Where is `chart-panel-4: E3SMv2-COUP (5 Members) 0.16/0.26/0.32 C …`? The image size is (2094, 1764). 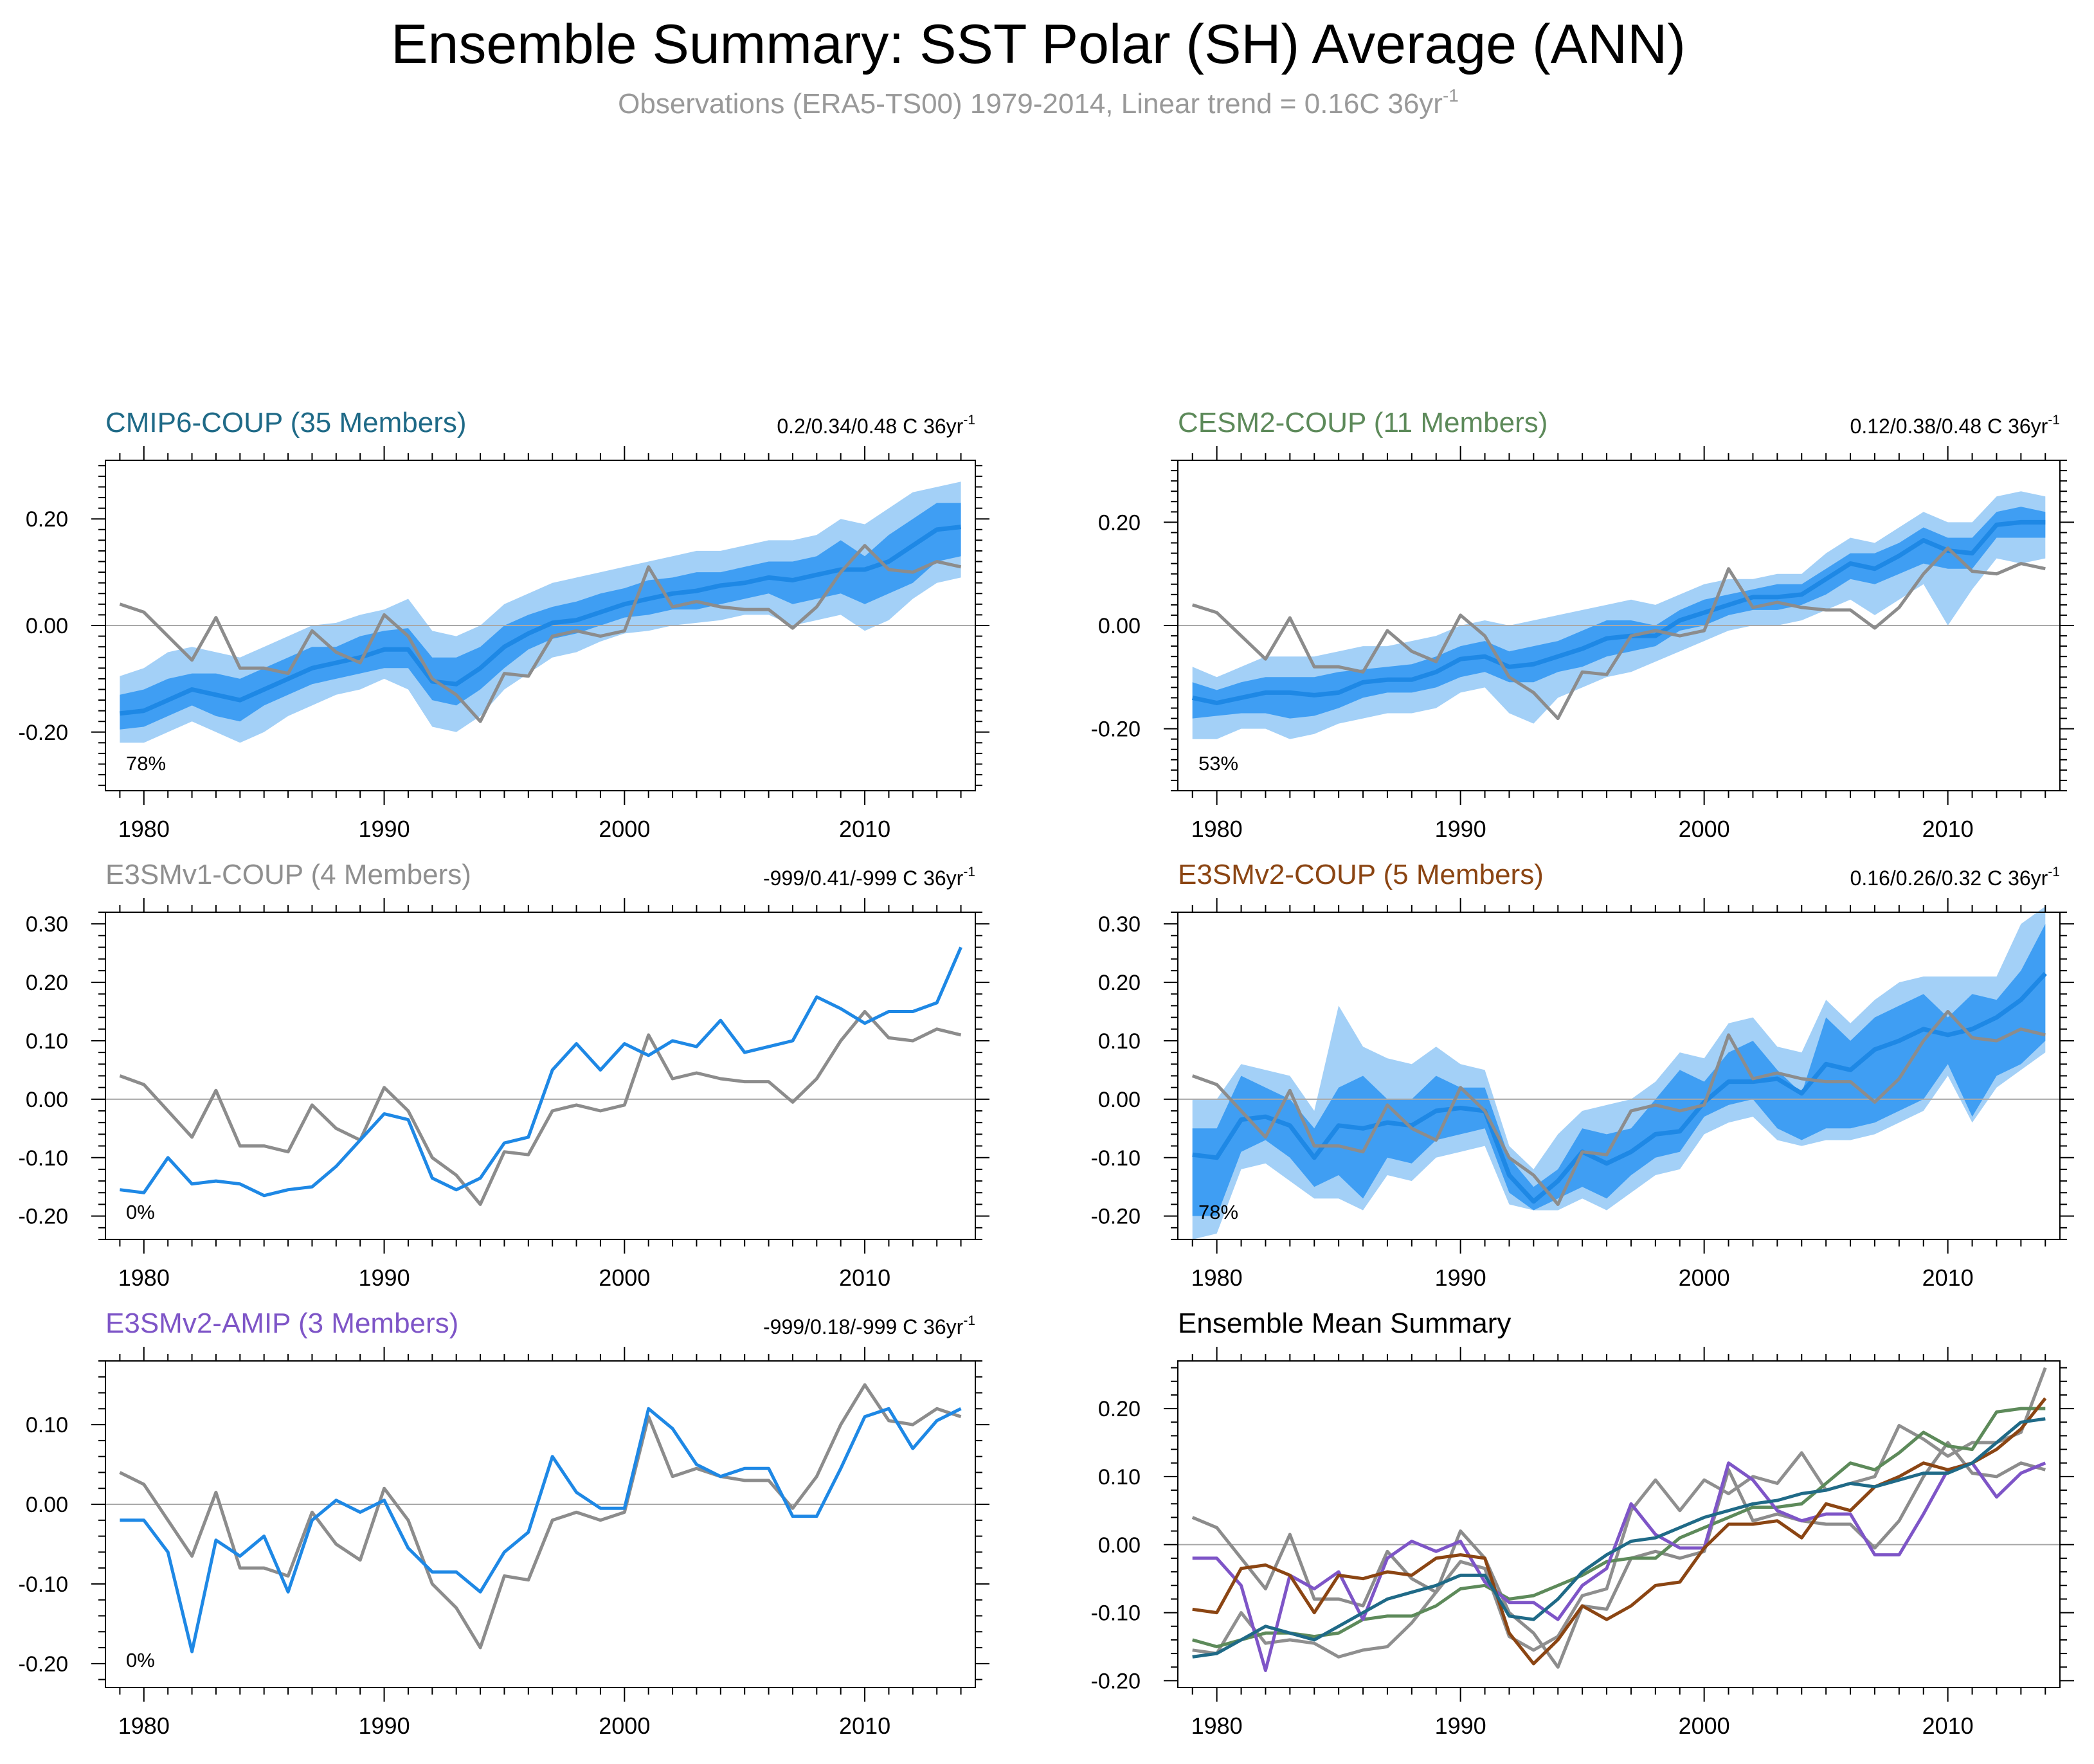
chart-panel-4: E3SMv2-COUP (5 Members) 0.16/0.26/0.32 C … is located at coordinates (1582, 1075).